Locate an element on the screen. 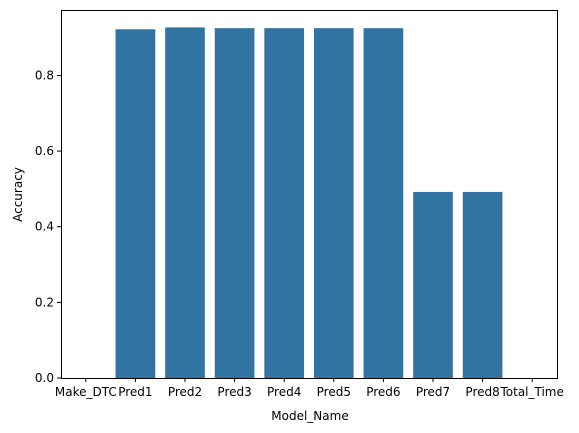 The height and width of the screenshot is (433, 579). bar-pred1 is located at coordinates (135, 204).